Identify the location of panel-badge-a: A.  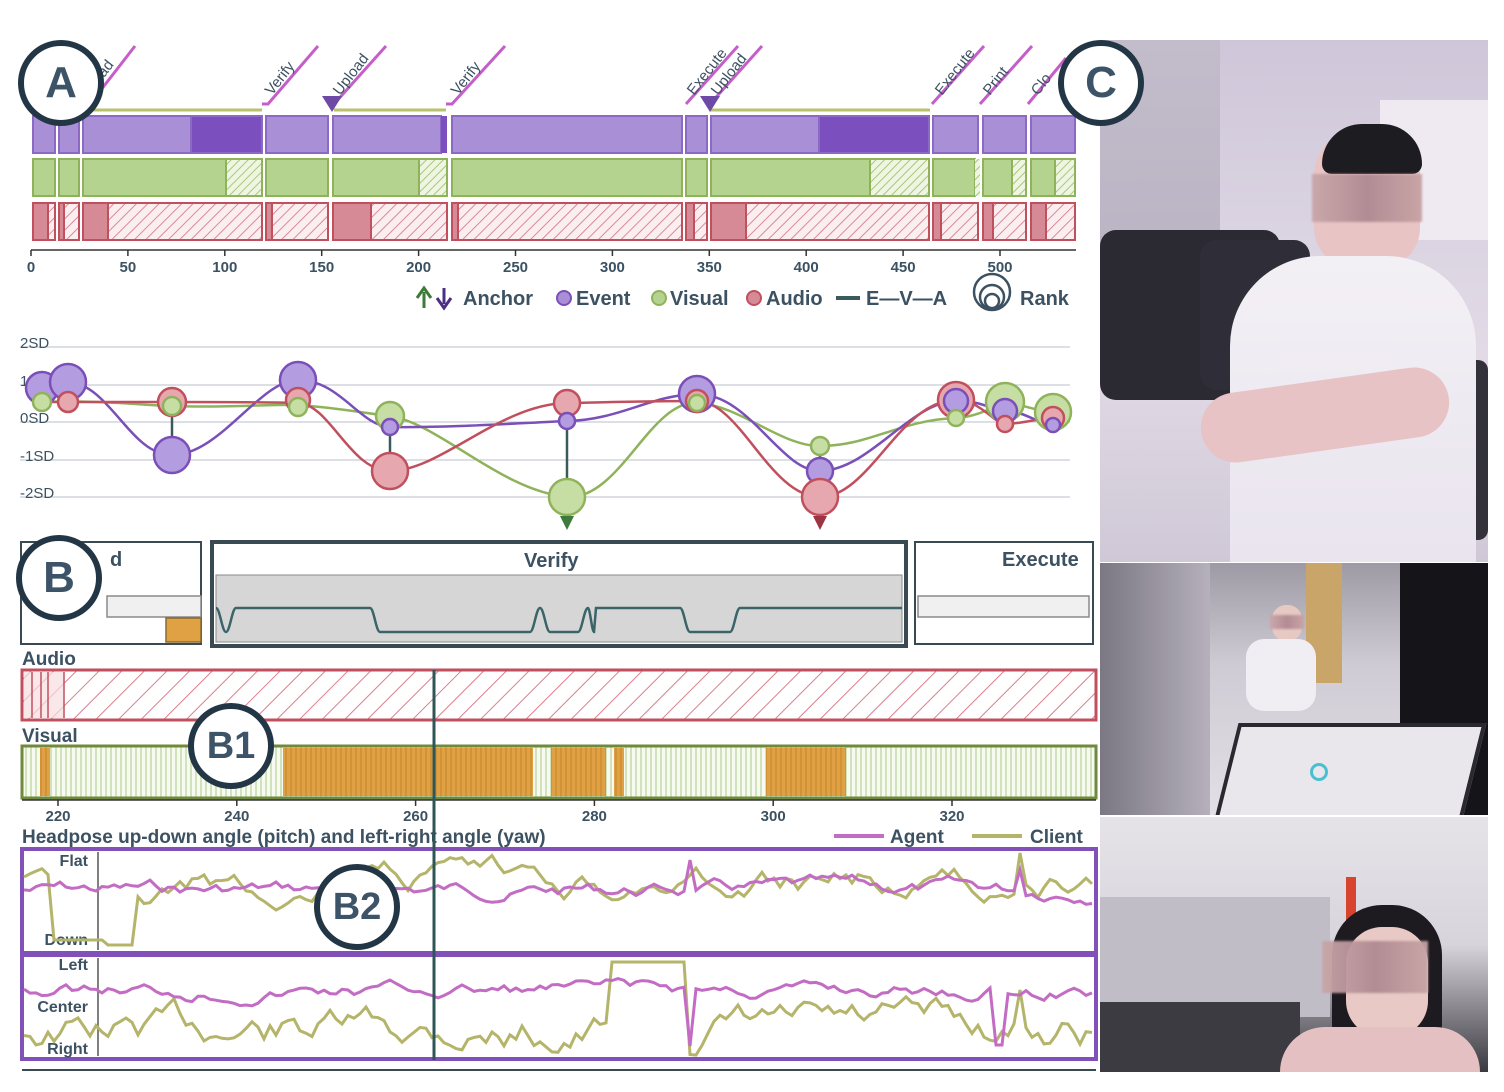
(61, 83).